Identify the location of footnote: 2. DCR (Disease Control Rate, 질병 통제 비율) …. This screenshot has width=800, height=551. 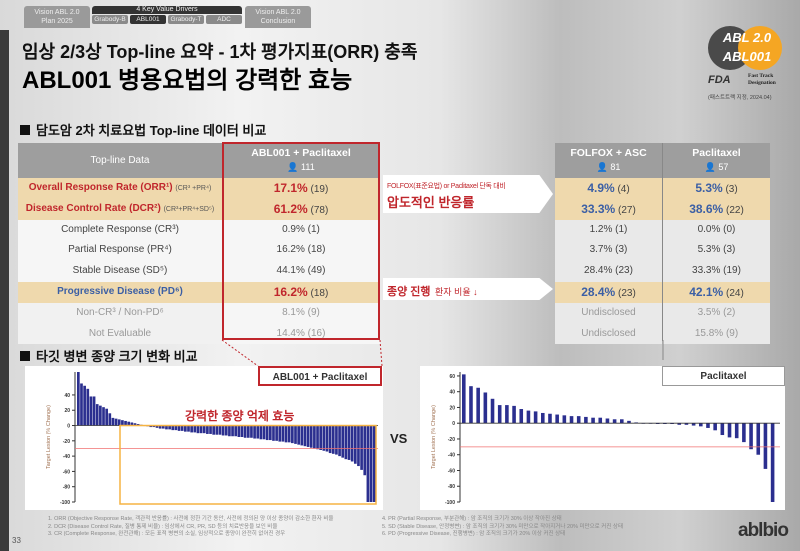
(163, 526).